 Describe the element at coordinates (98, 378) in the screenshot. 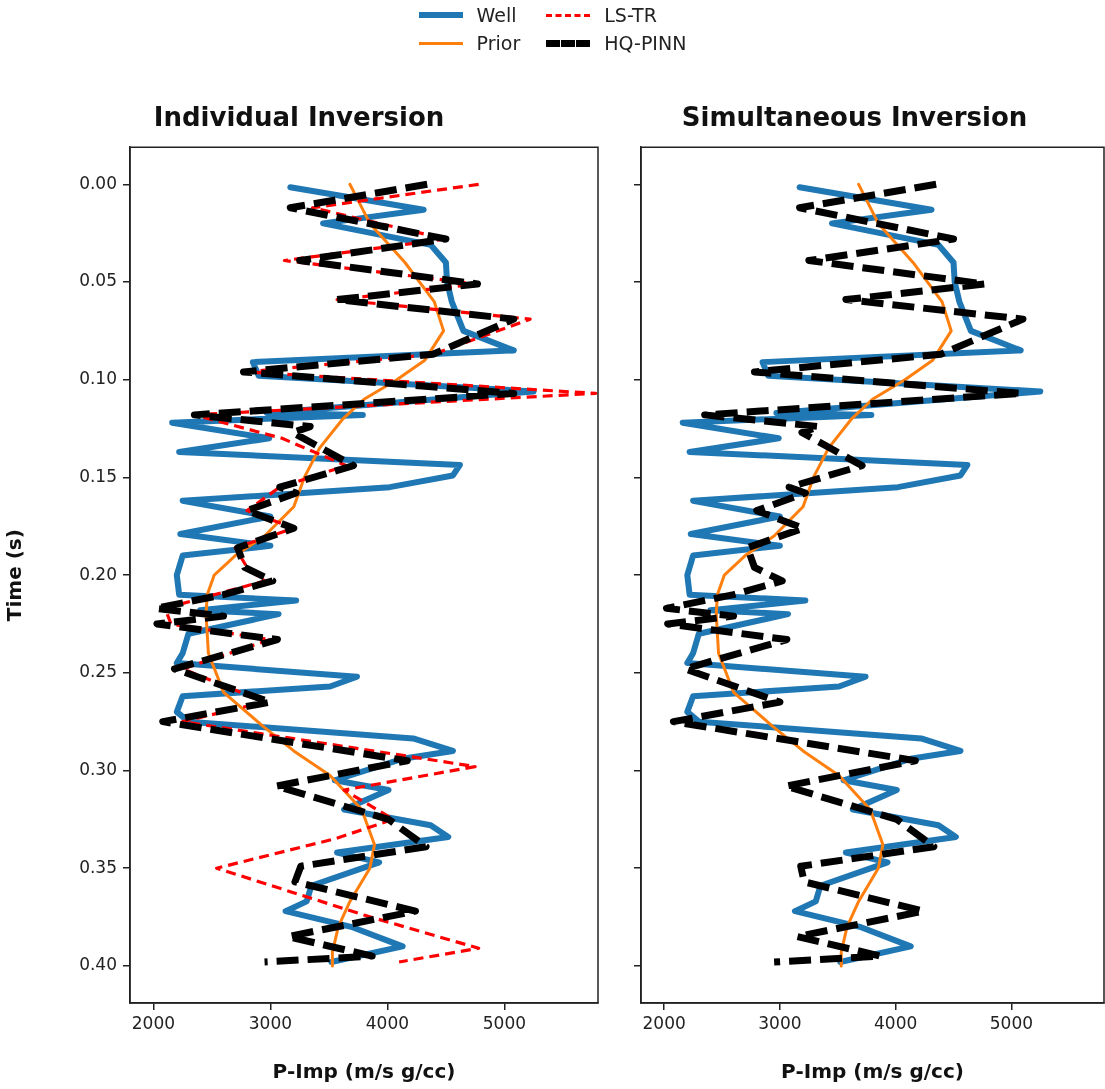

I see `y-tick-label: 0.10` at that location.